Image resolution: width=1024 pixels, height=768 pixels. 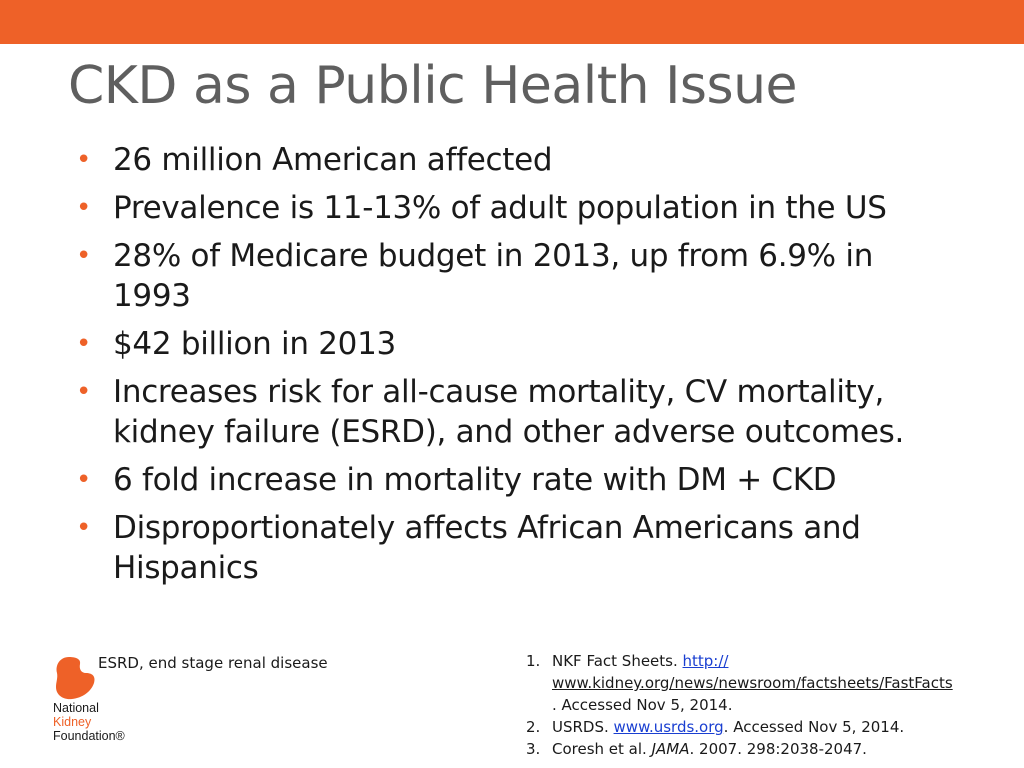 What do you see at coordinates (705, 661) in the screenshot?
I see `reference-link: http://` at bounding box center [705, 661].